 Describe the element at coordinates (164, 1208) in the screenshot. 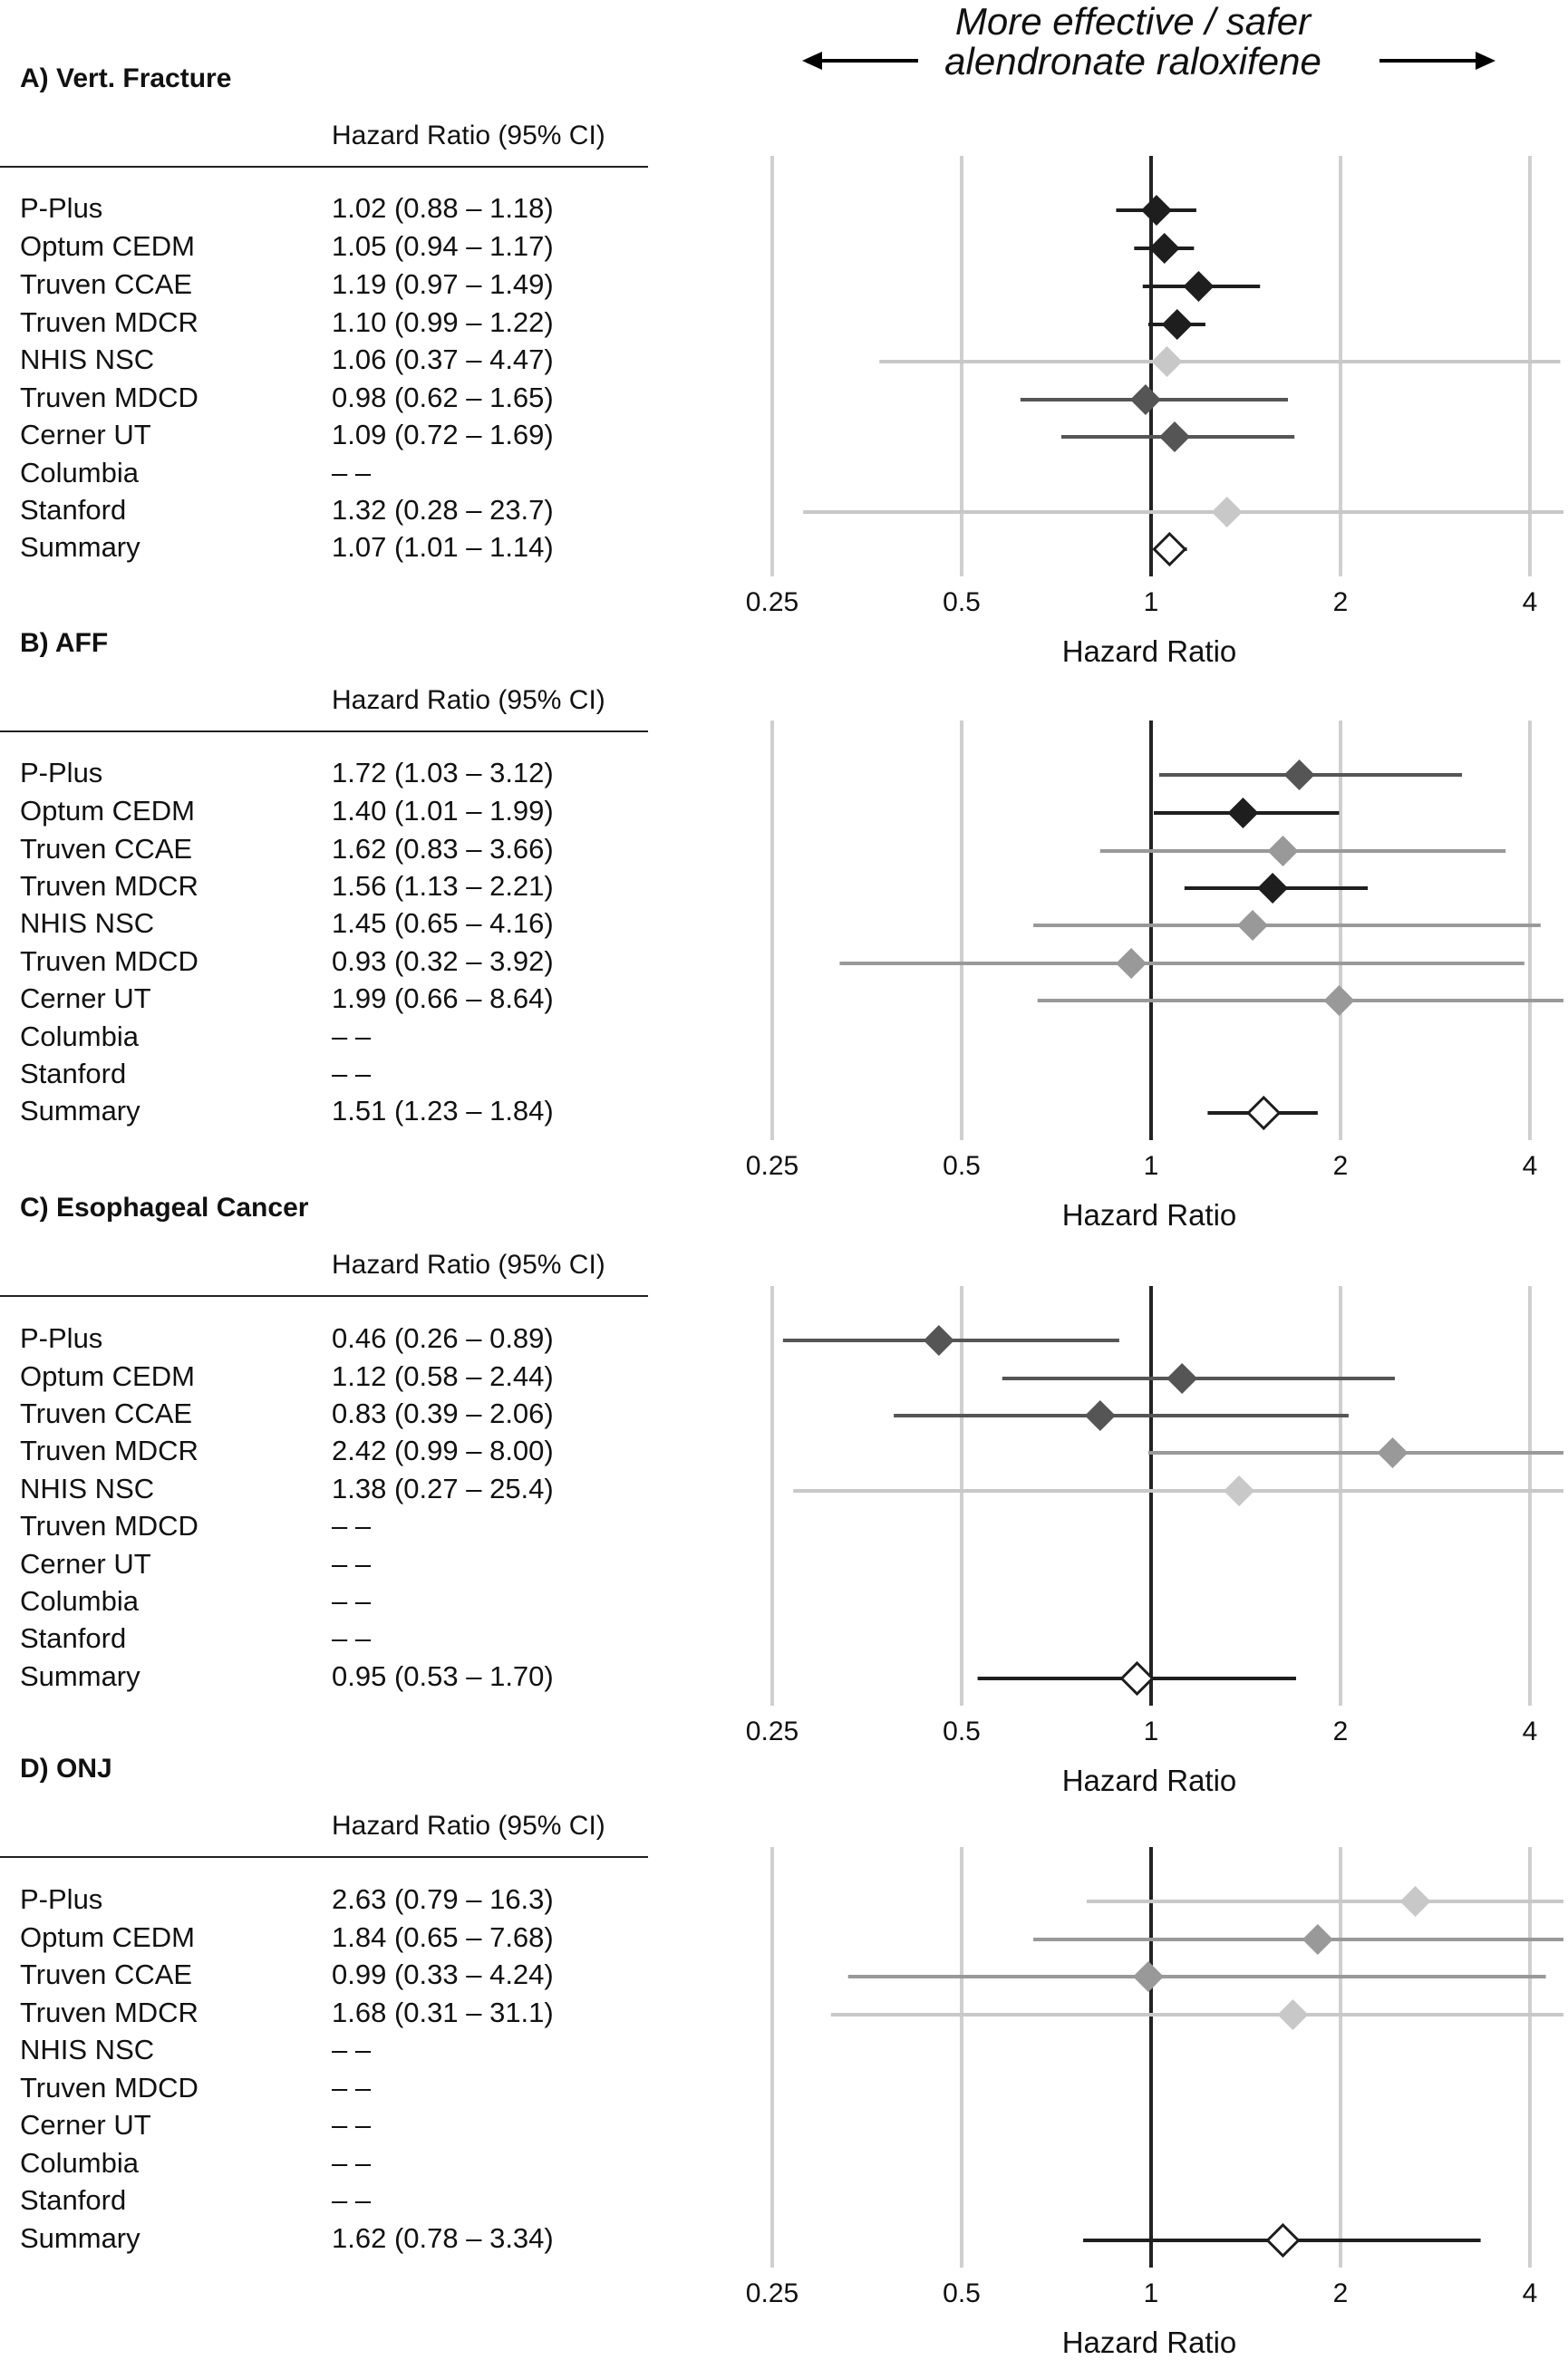

I see `panel-title: C) Esophageal Cancer` at that location.